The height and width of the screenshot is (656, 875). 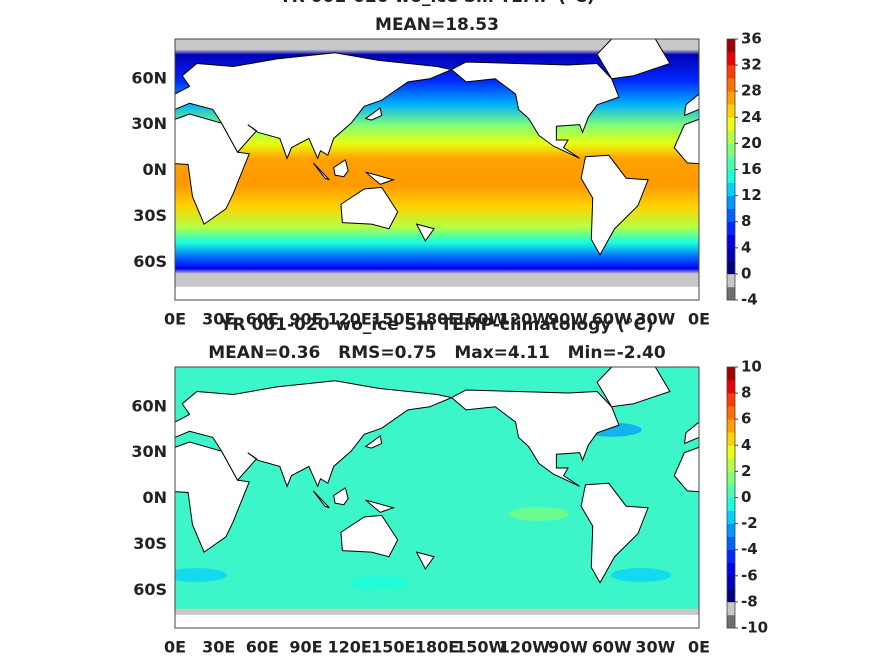 What do you see at coordinates (149, 451) in the screenshot?
I see `lat-label: 30N` at bounding box center [149, 451].